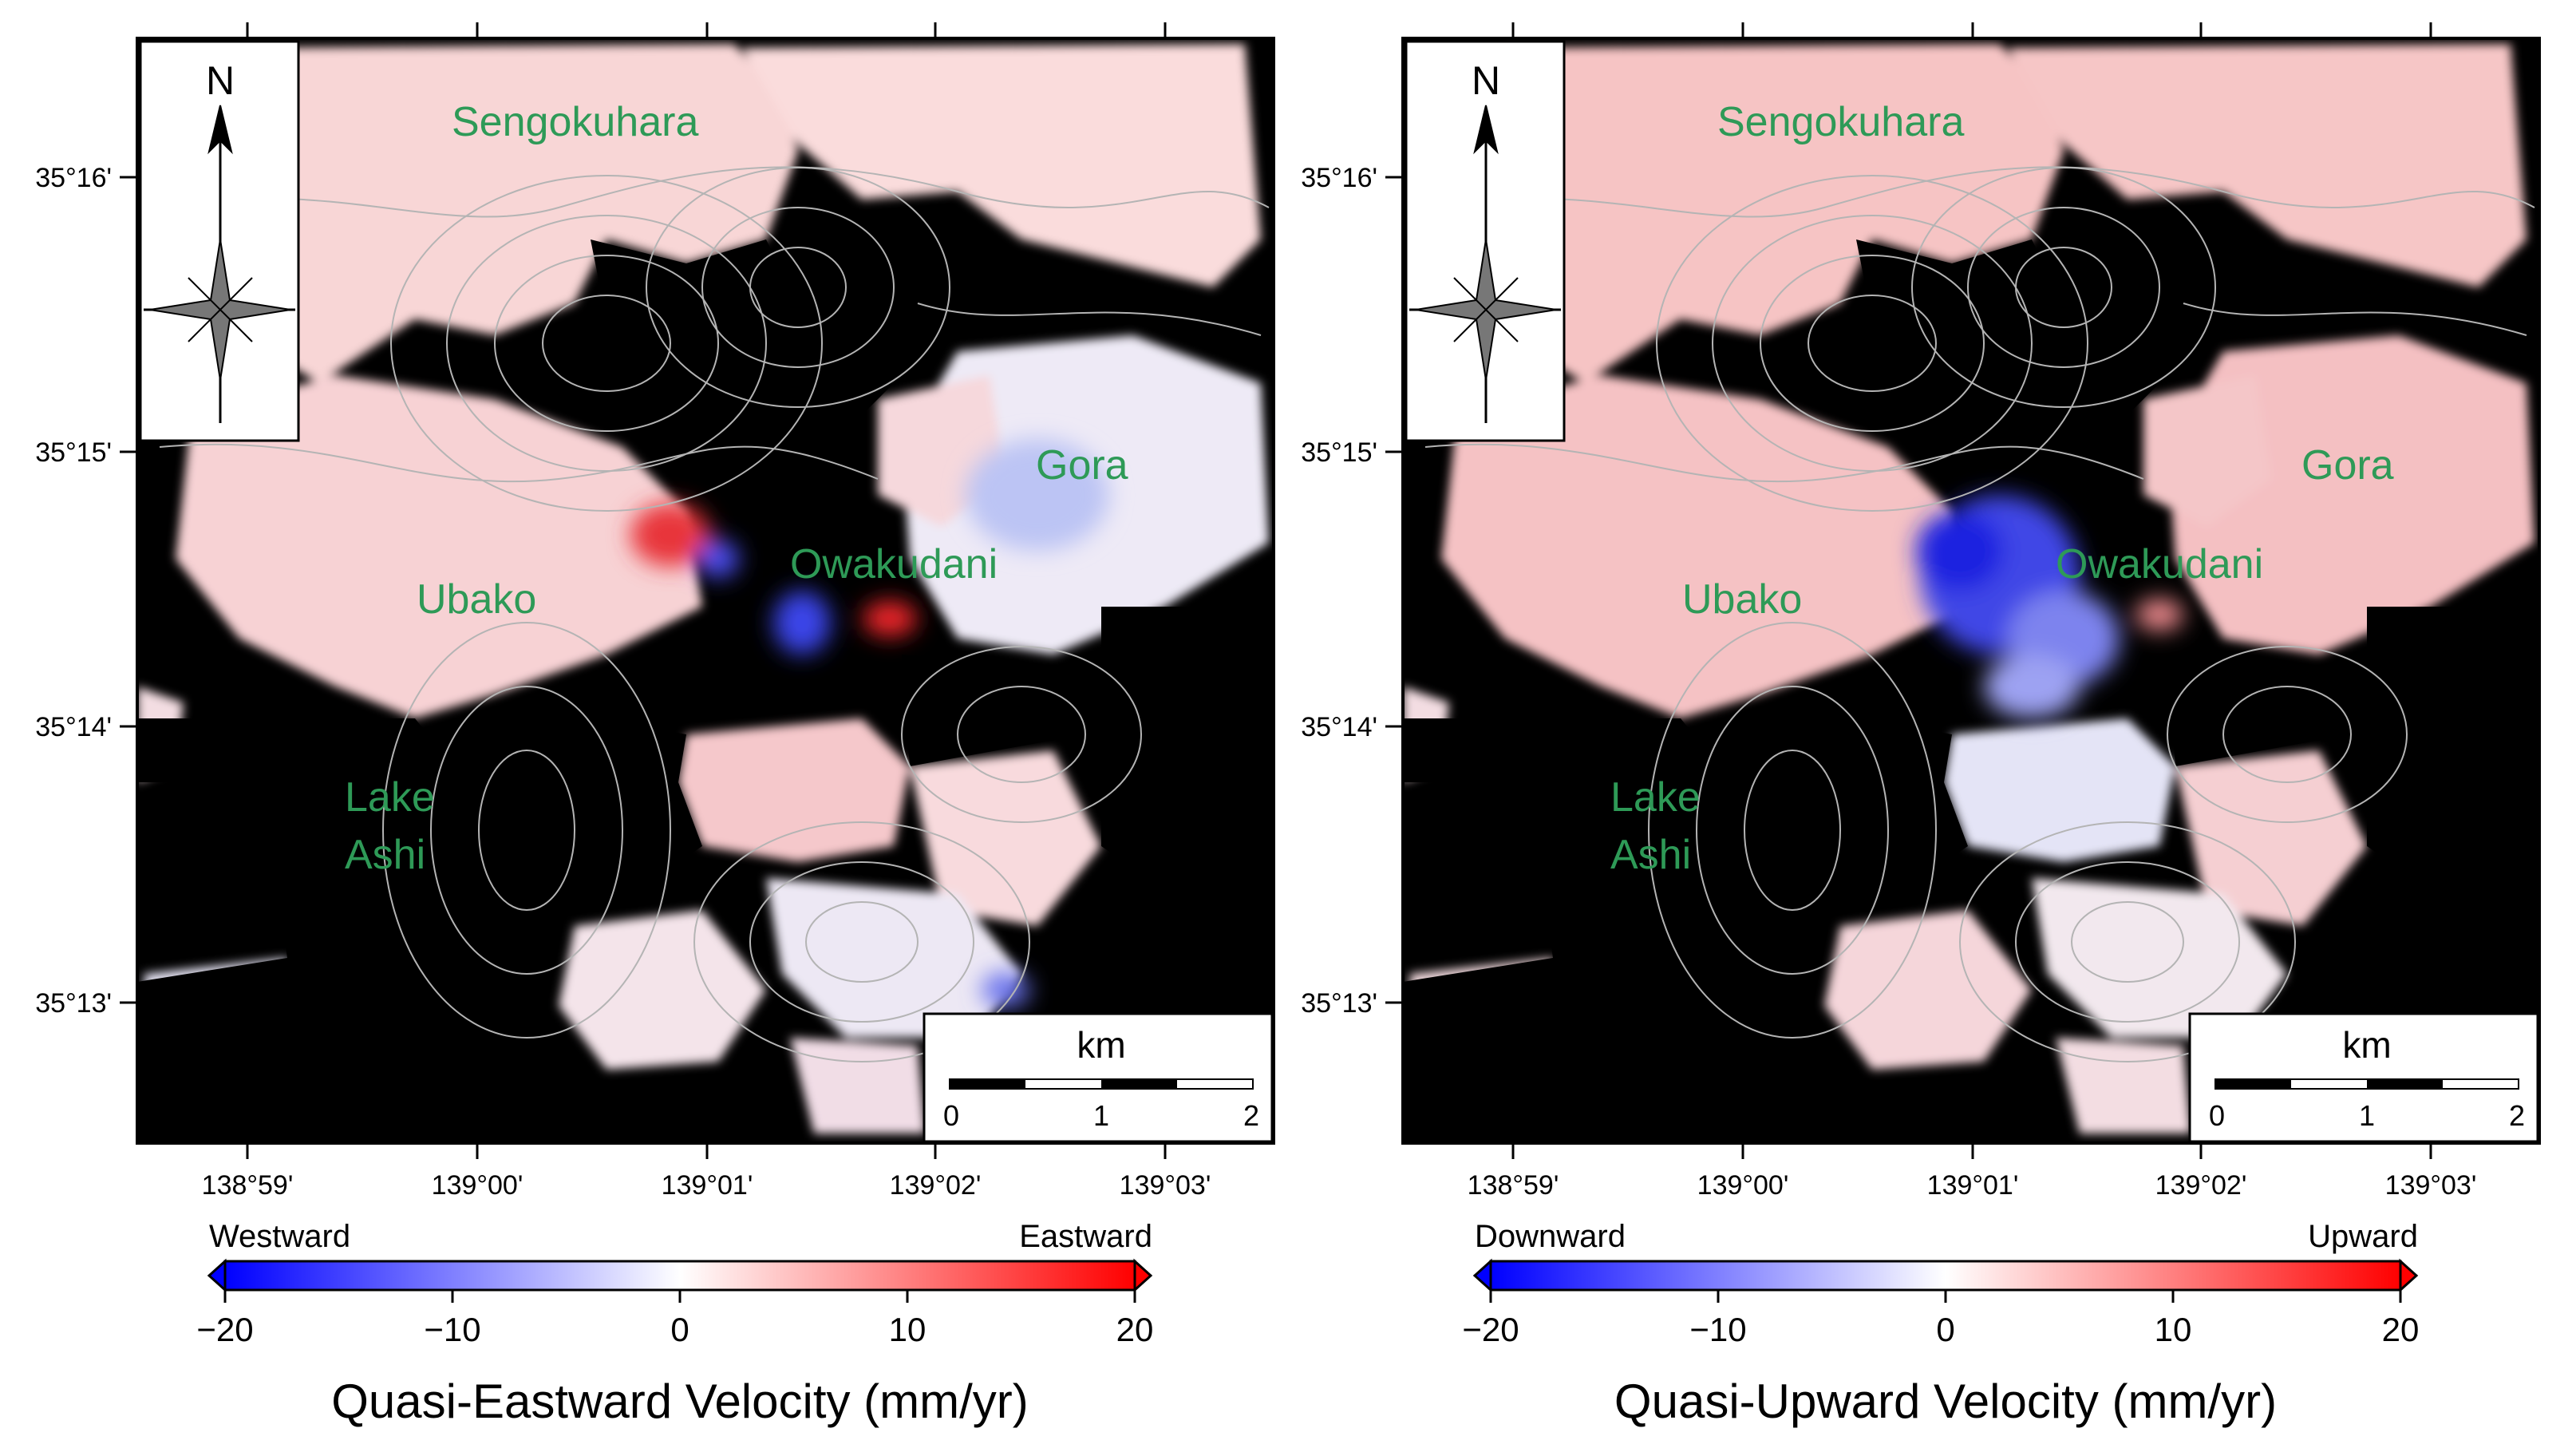  I want to click on colorbar-end-right: Upward, so click(2363, 1236).